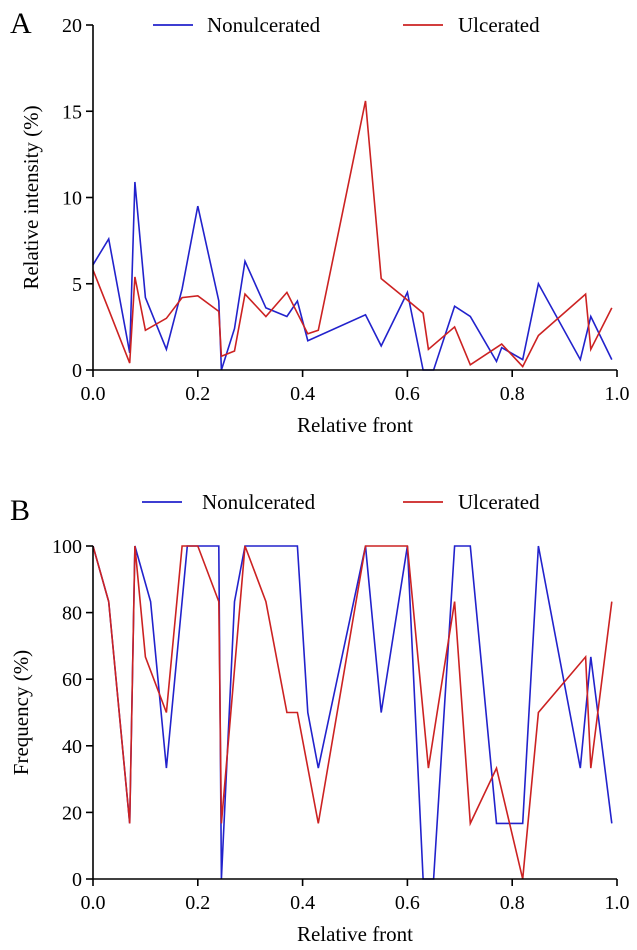 The height and width of the screenshot is (950, 637). What do you see at coordinates (72, 112) in the screenshot?
I see `y-tick-label: 15` at bounding box center [72, 112].